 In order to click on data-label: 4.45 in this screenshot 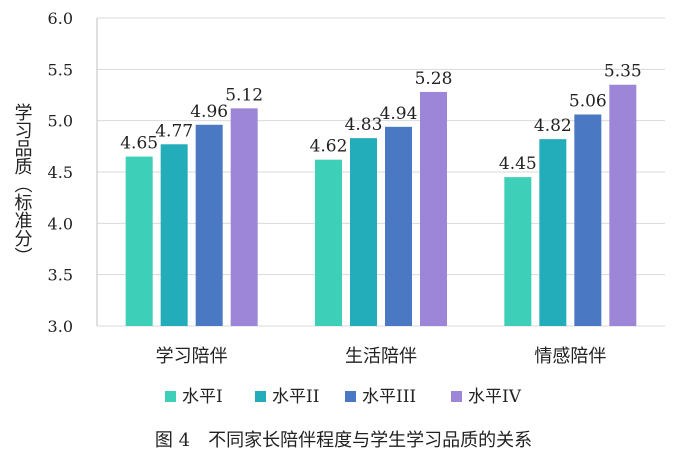, I will do `click(518, 164)`.